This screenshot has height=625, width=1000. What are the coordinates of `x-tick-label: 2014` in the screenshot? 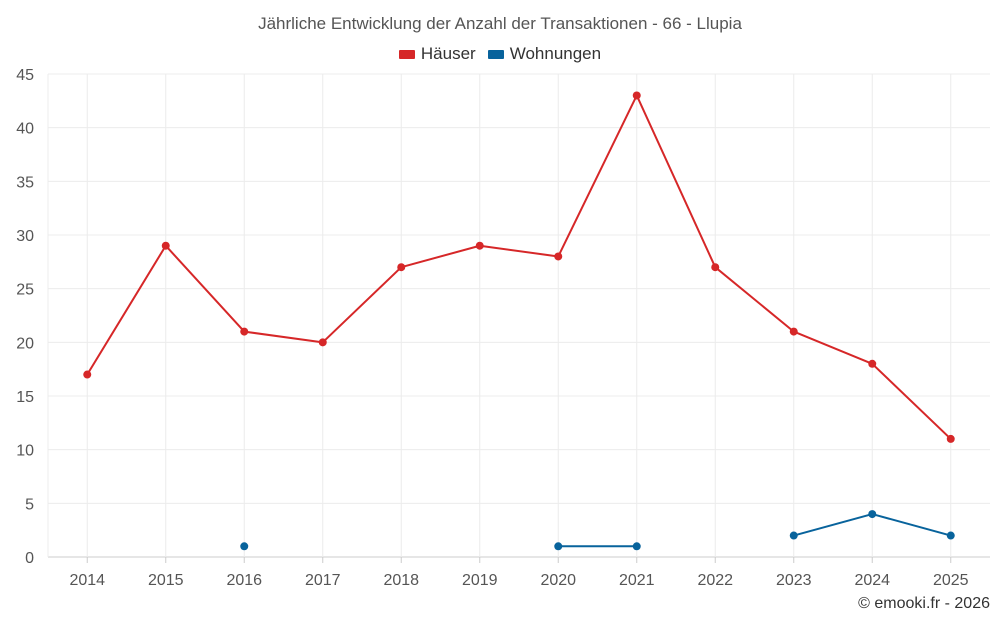 It's located at (87, 580).